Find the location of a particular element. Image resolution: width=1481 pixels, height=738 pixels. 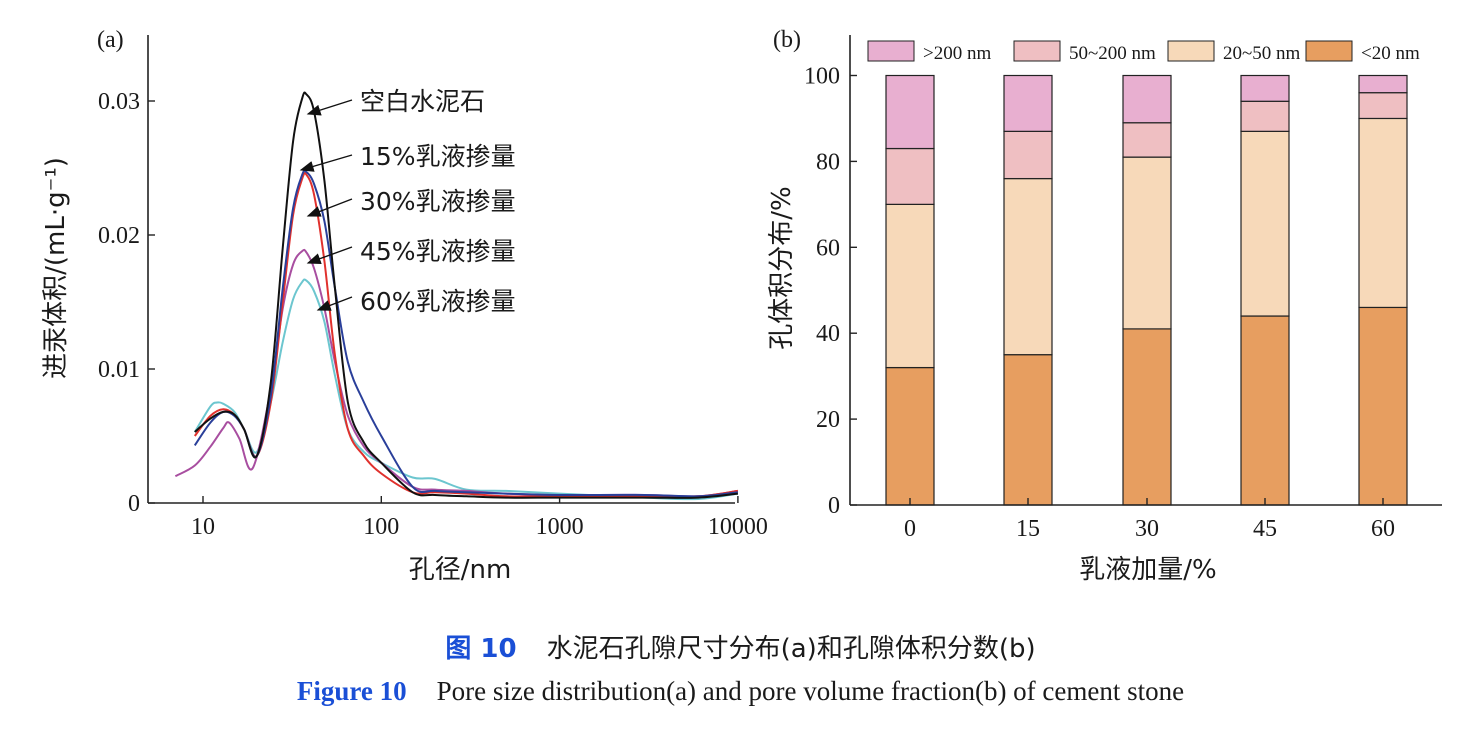

panel-a-x-tick-label: 10 is located at coordinates (203, 527).